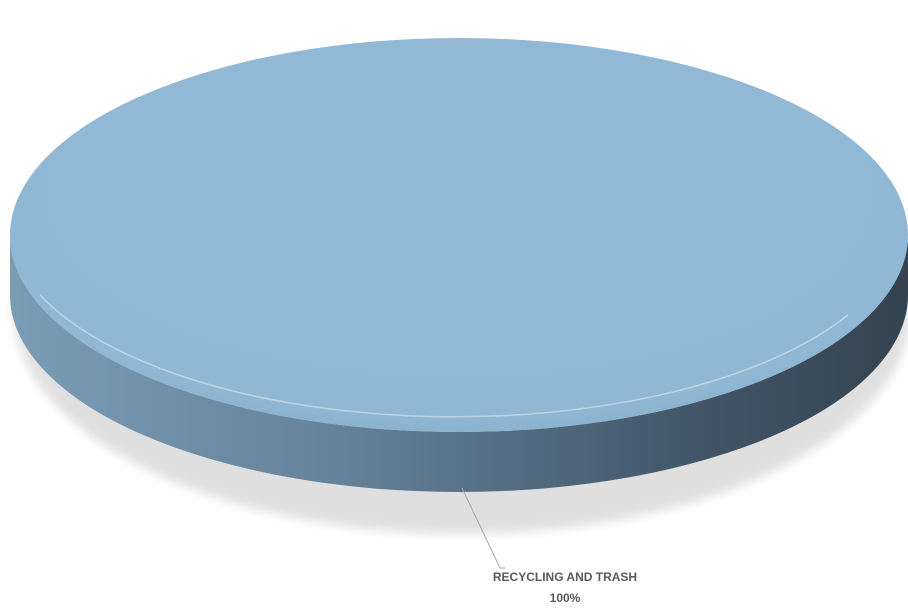  What do you see at coordinates (483, 528) in the screenshot?
I see `data-label-leader-line` at bounding box center [483, 528].